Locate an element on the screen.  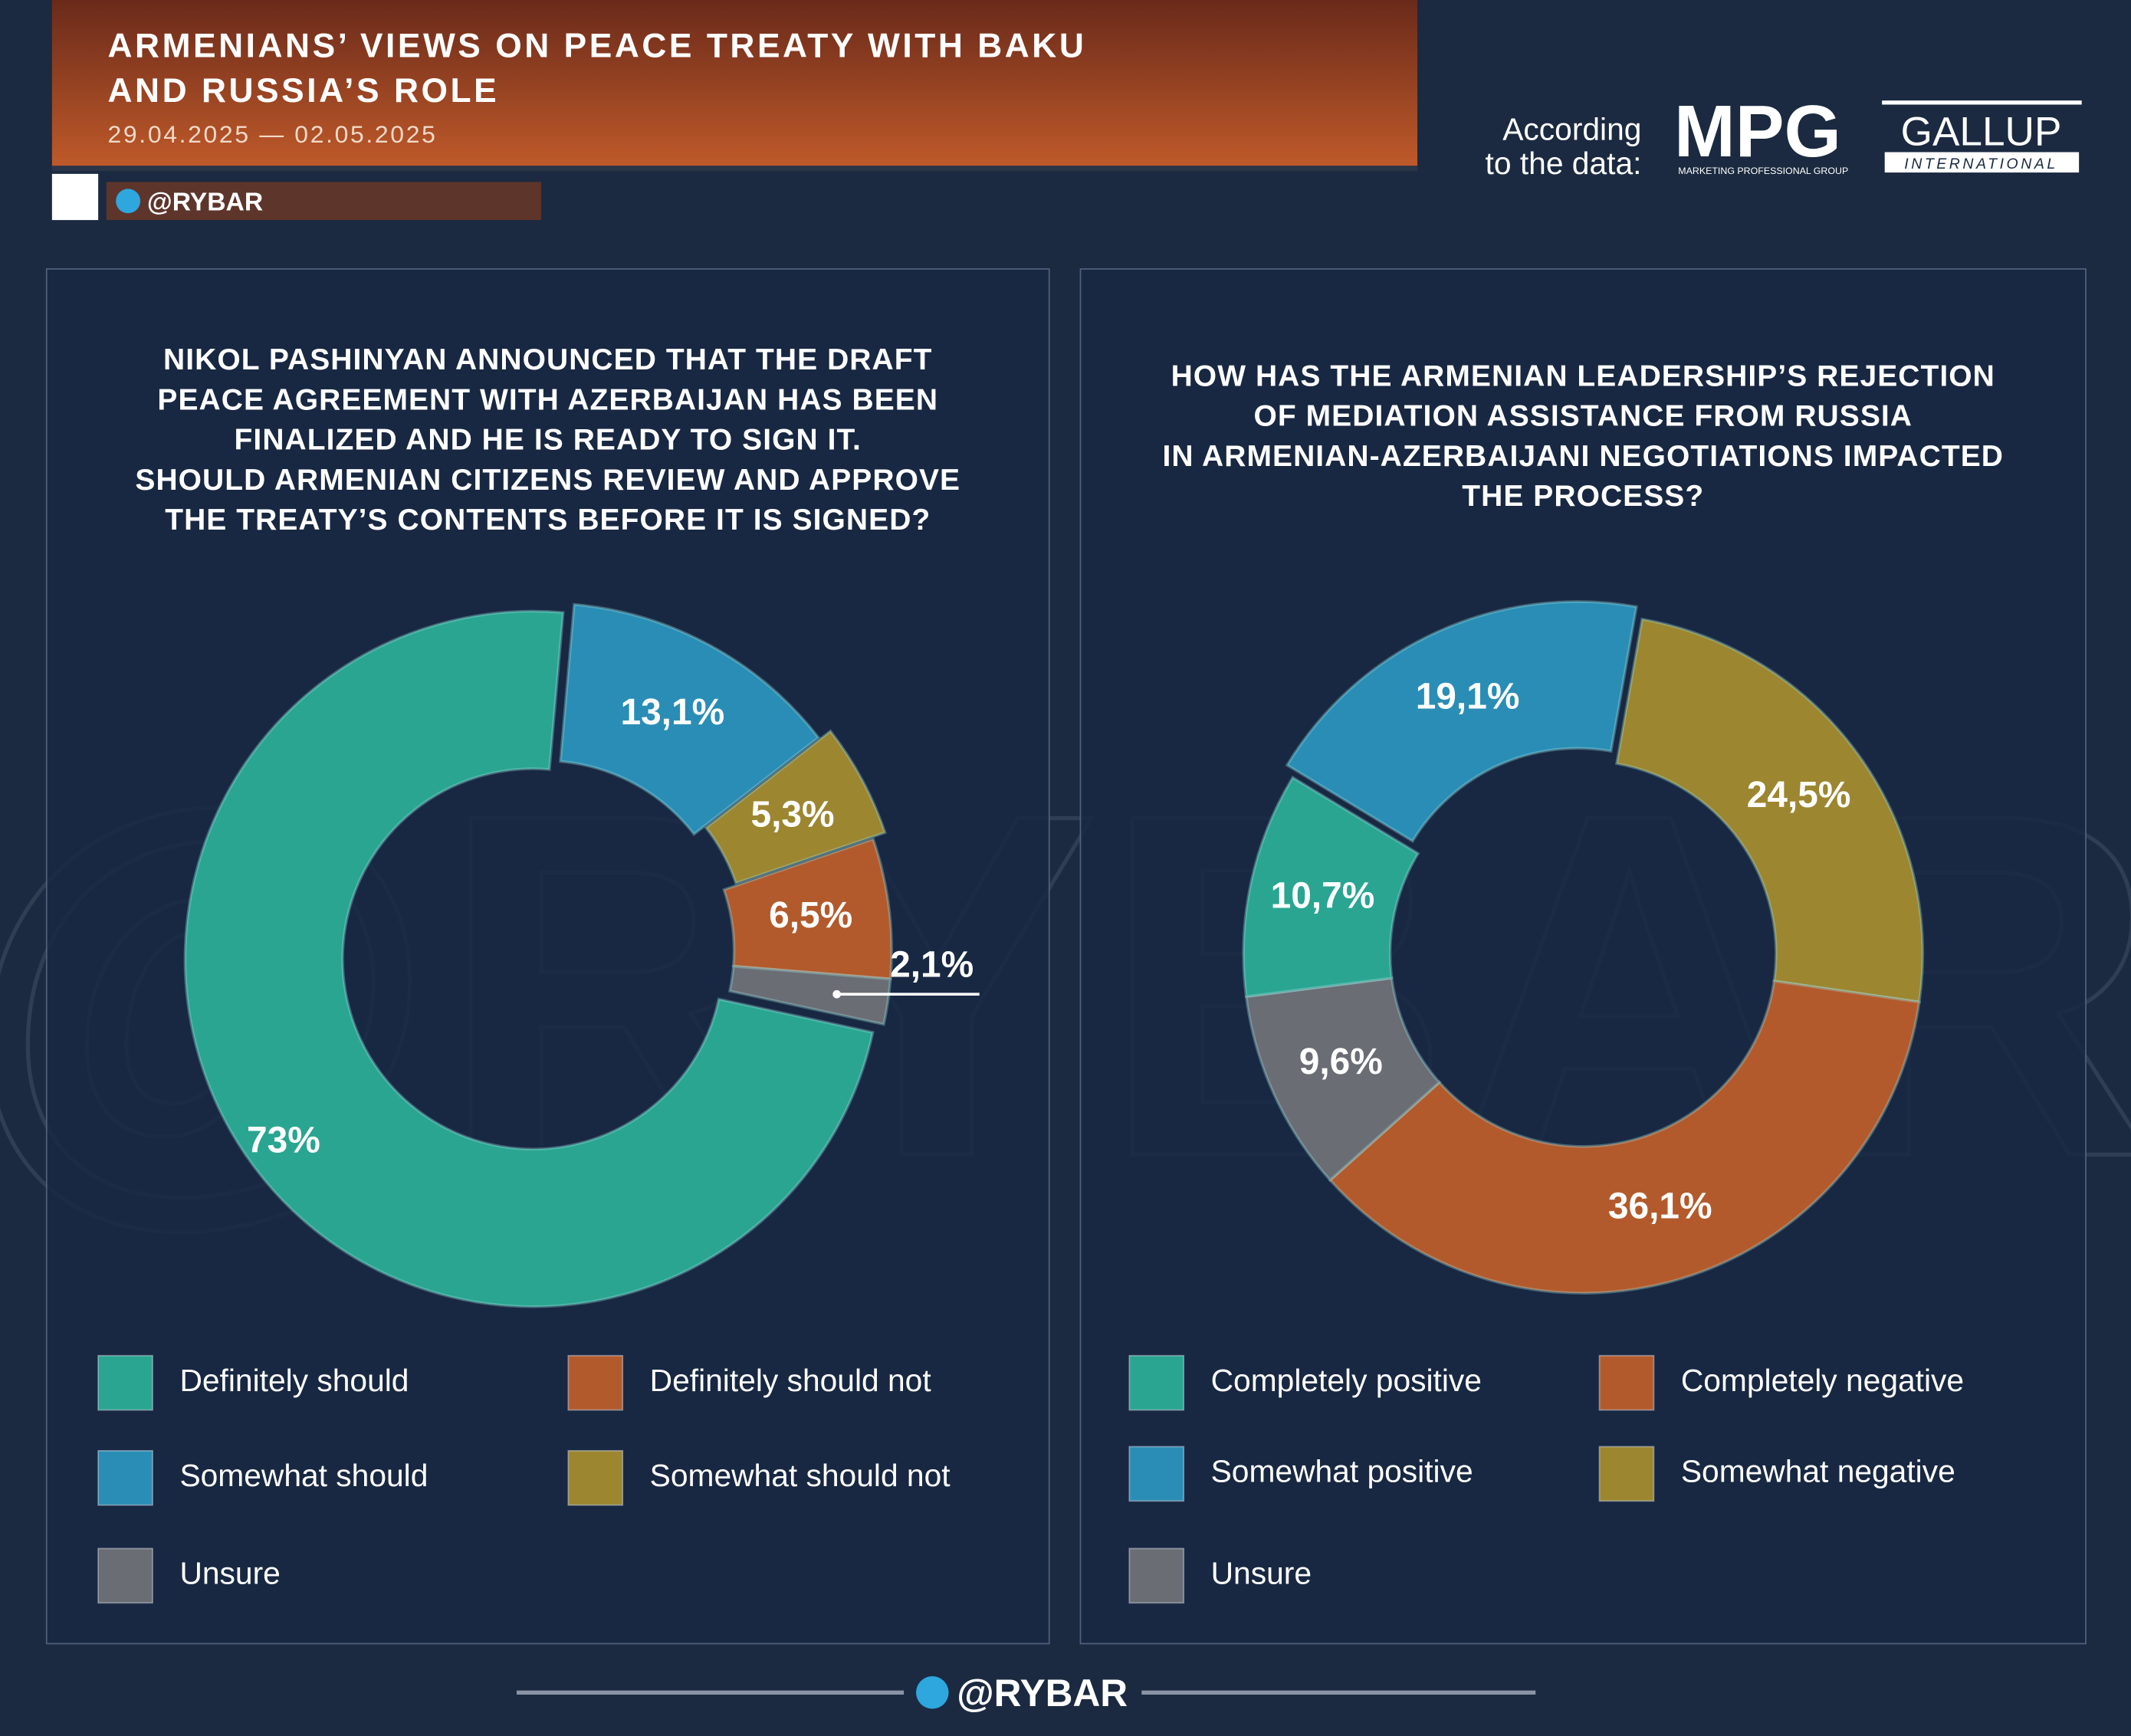
title-line: AND RUSSIA’S ROLE is located at coordinates (304, 91).